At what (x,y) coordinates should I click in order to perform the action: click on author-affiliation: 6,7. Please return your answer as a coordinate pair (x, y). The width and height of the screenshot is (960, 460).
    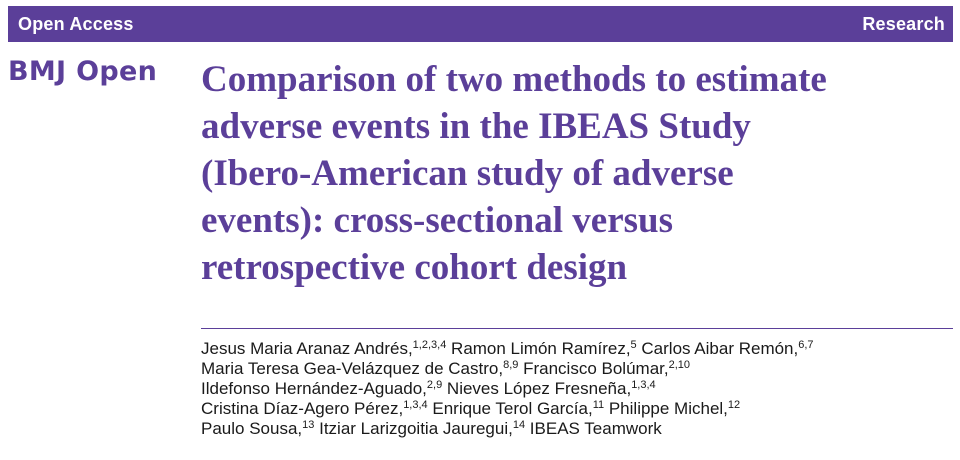
    Looking at the image, I should click on (806, 345).